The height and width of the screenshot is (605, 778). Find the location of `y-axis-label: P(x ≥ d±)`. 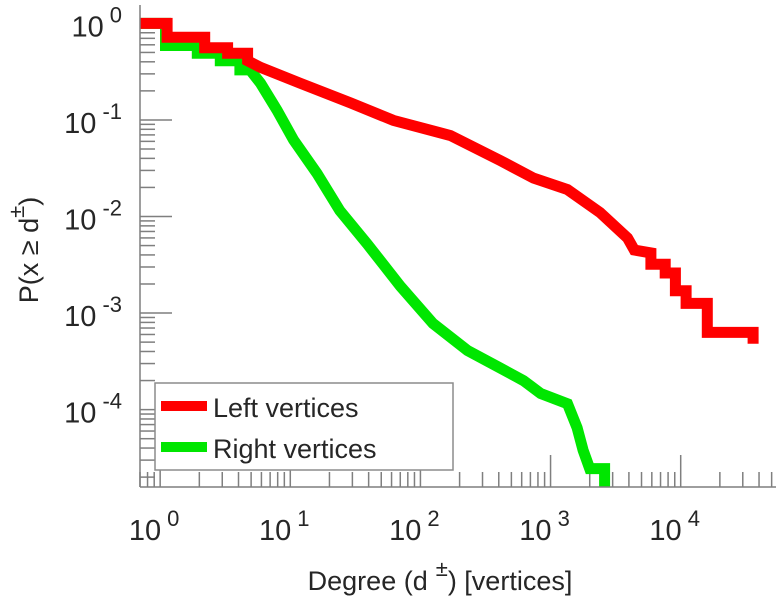

y-axis-label: P(x ≥ d±) is located at coordinates (24, 250).